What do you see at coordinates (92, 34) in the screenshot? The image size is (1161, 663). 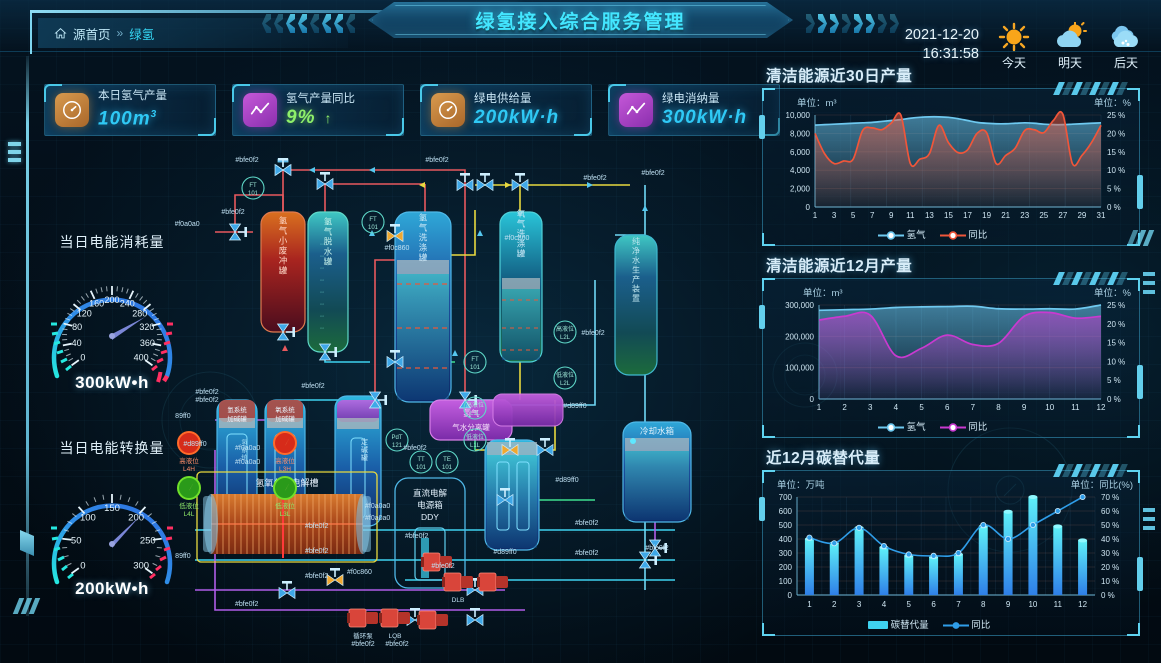 I see `breadcrumb-home: 源首页` at bounding box center [92, 34].